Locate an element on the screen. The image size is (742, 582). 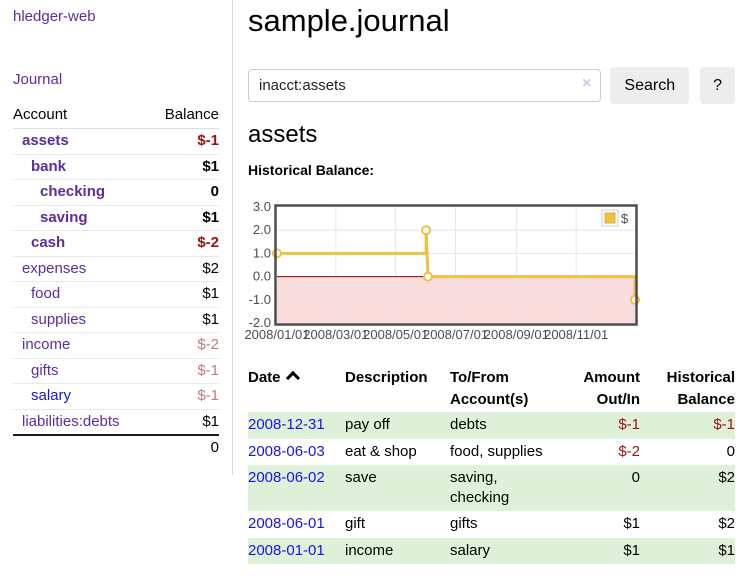
search-input is located at coordinates (425, 86).